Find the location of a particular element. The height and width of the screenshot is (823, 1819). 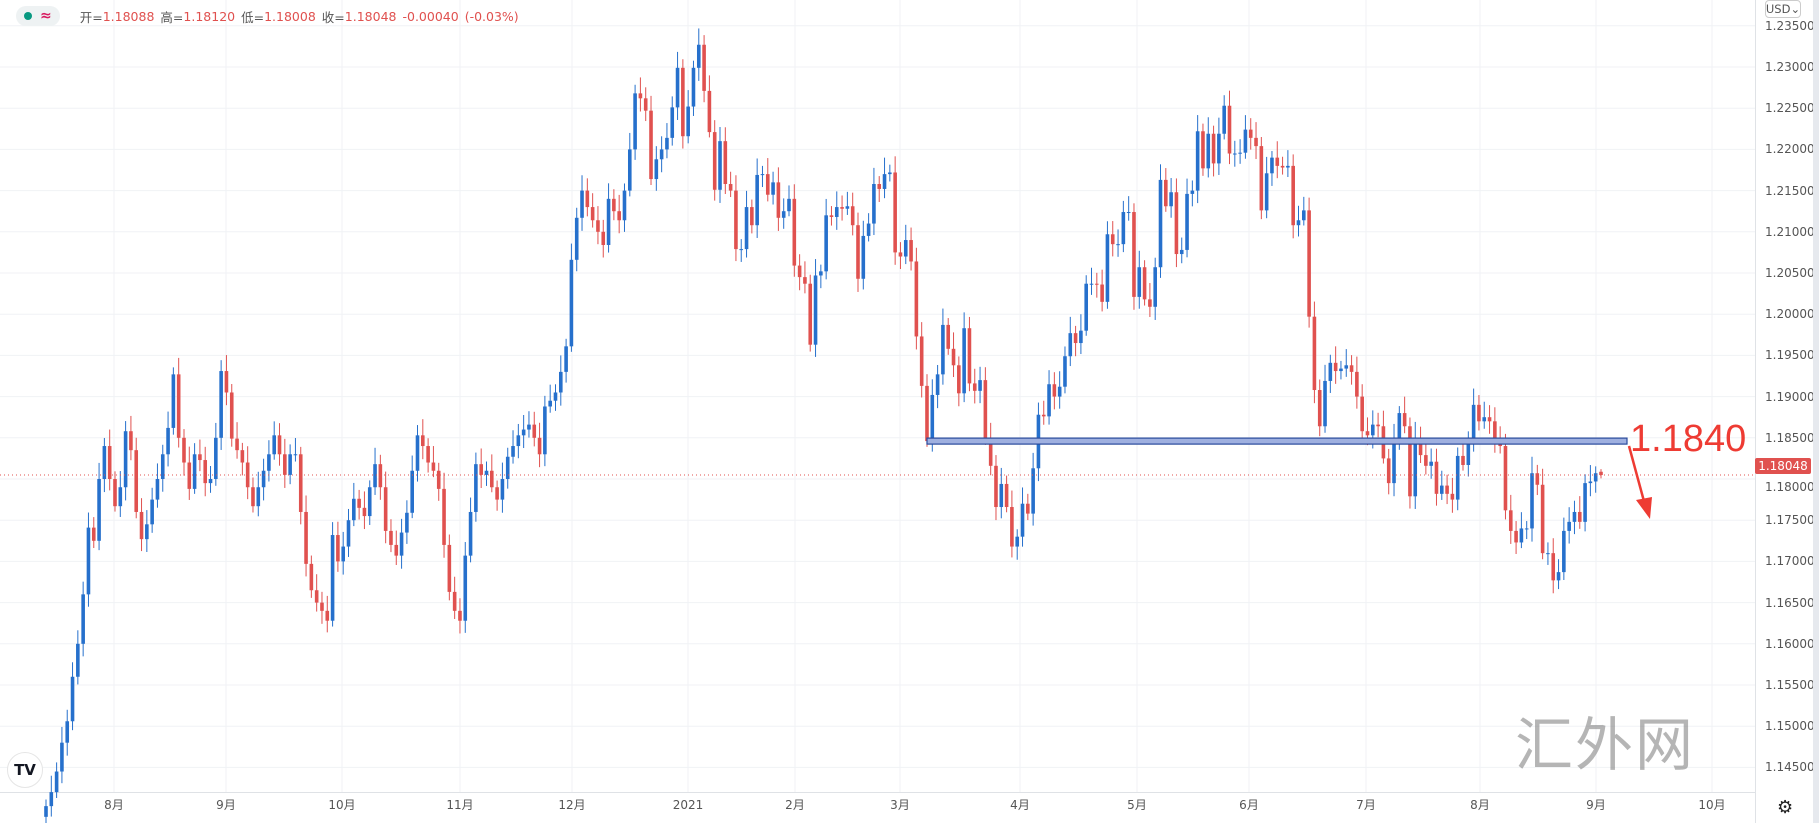

time-tick-label: 7月 is located at coordinates (1366, 805).